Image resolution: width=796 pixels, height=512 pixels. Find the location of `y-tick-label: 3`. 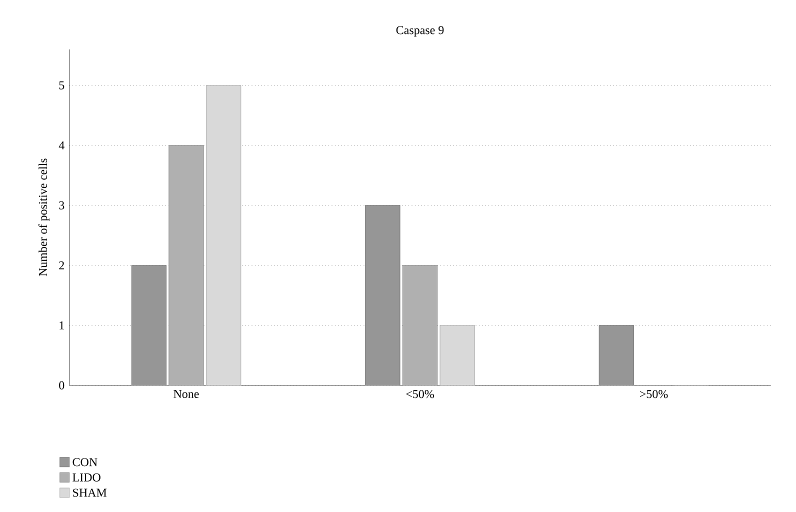

y-tick-label: 3 is located at coordinates (61, 205).